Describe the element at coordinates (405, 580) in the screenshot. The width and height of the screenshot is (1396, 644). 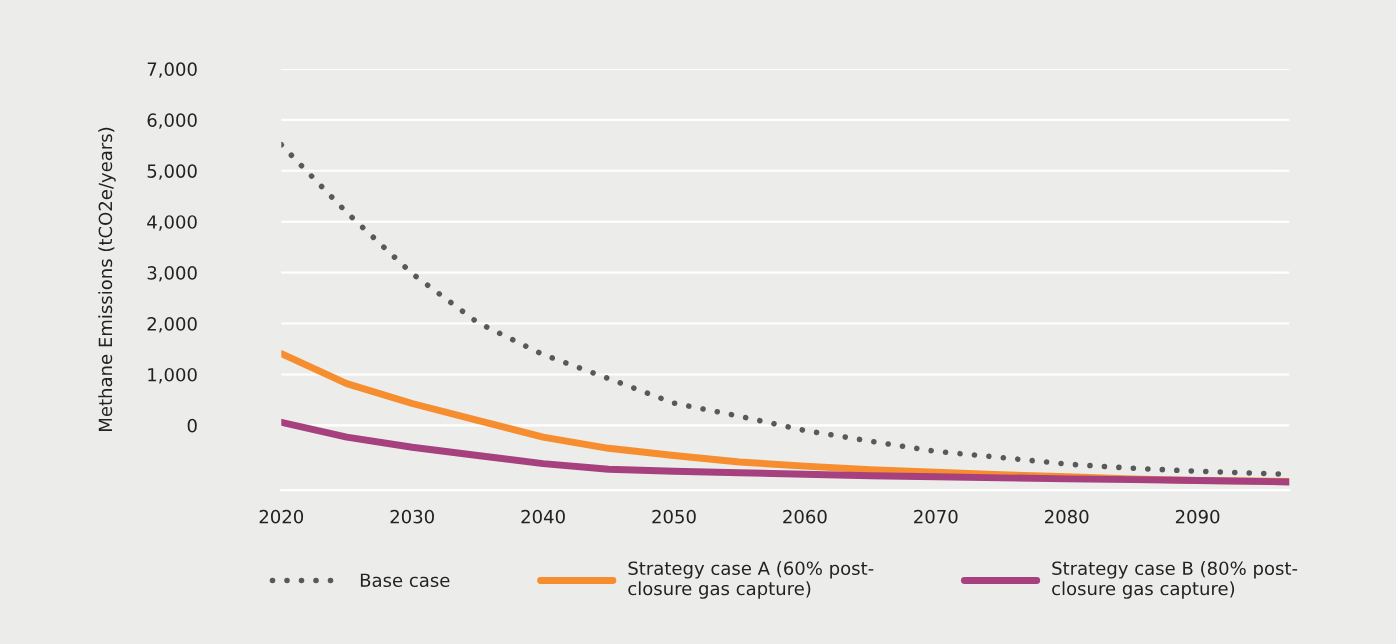
I see `legend-label: Base case` at that location.